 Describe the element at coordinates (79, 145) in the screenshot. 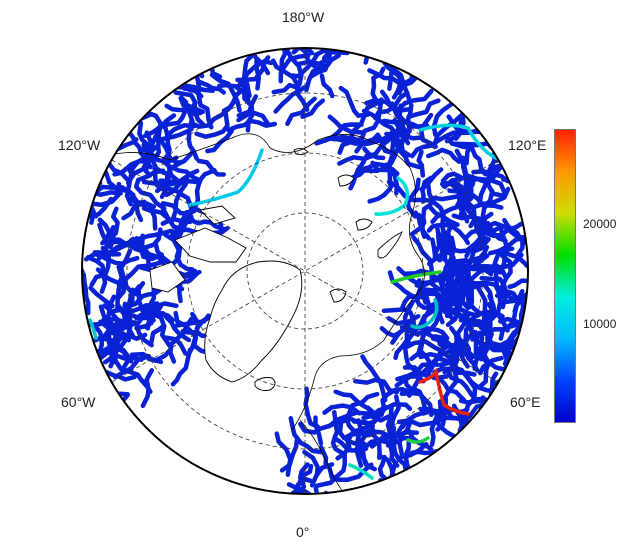

I see `lon-label-upper-left: 120°W` at that location.